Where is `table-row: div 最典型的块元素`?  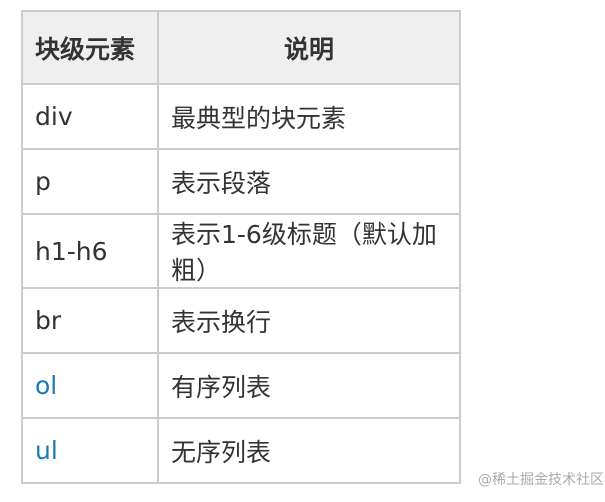 table-row: div 最典型的块元素 is located at coordinates (241, 116).